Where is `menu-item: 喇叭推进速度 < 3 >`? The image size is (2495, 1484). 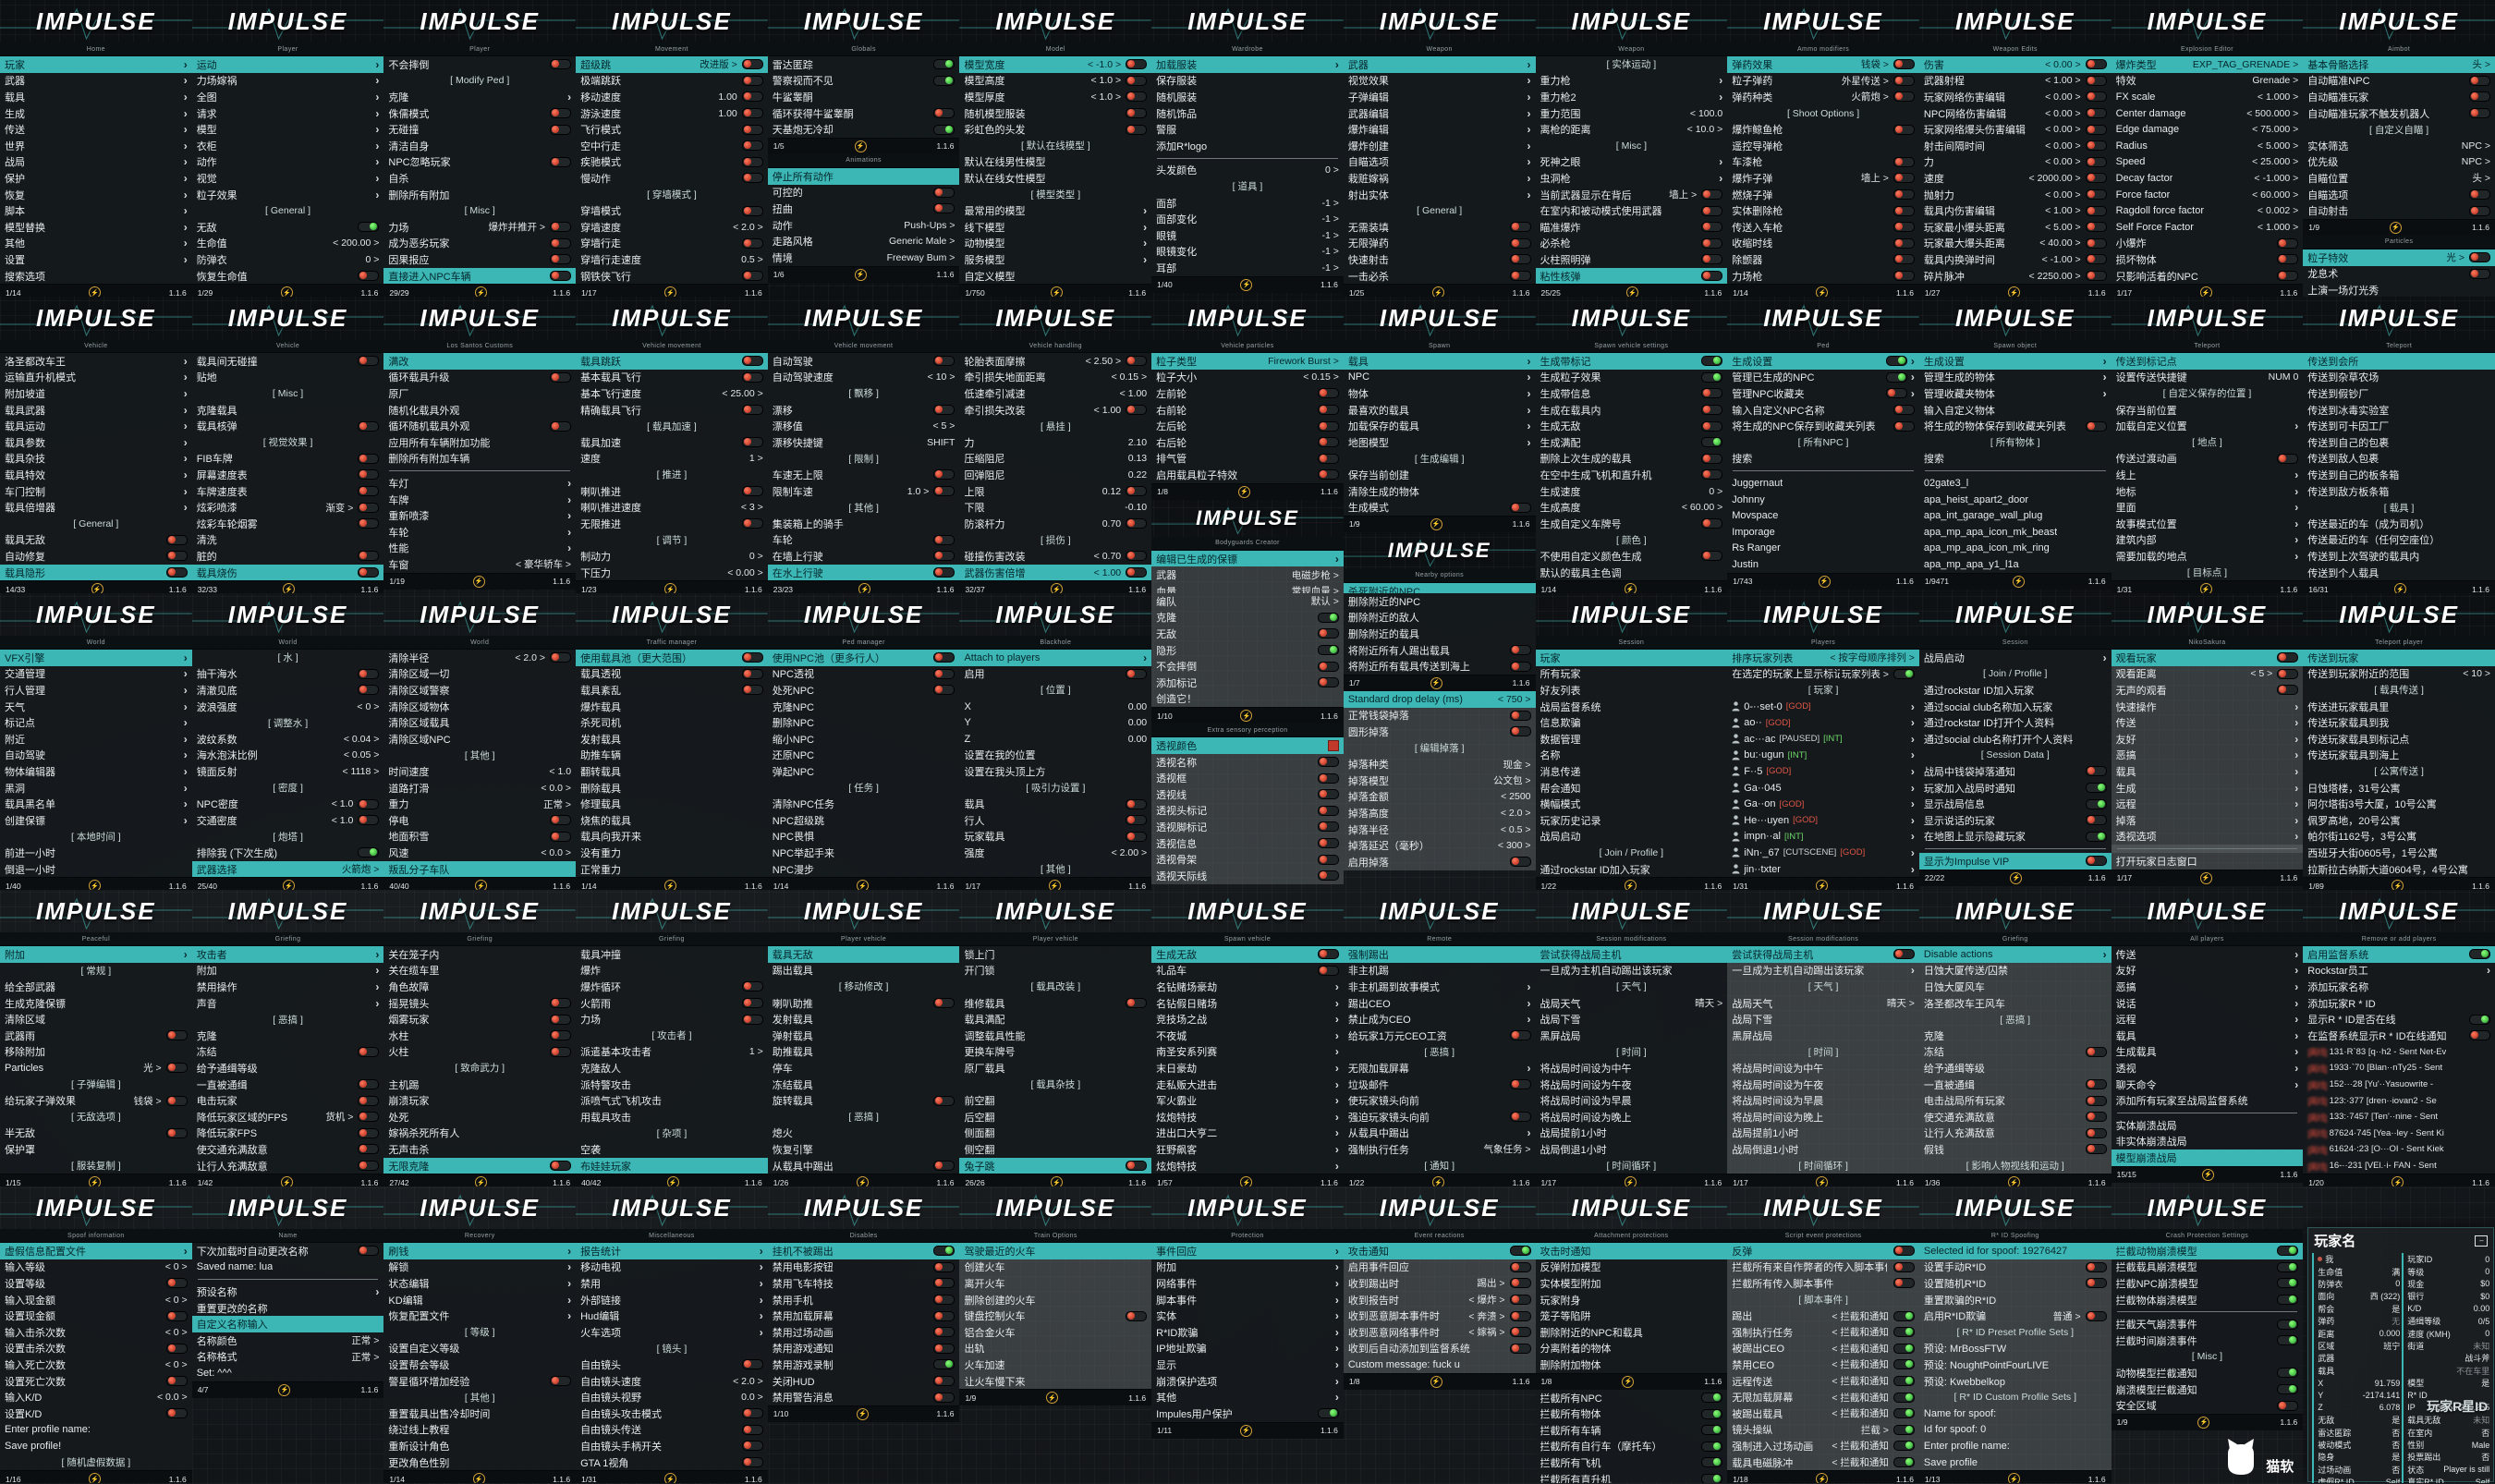 menu-item: 喇叭推进速度 < 3 > is located at coordinates (672, 507).